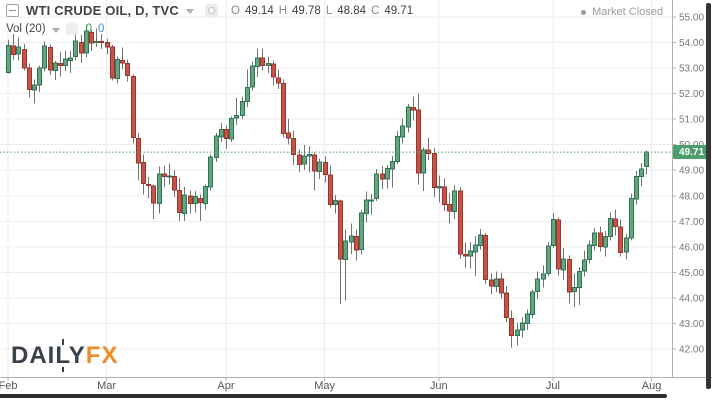 The image size is (712, 401). Describe the element at coordinates (691, 18) in the screenshot. I see `price-tick-label: 55.00` at that location.